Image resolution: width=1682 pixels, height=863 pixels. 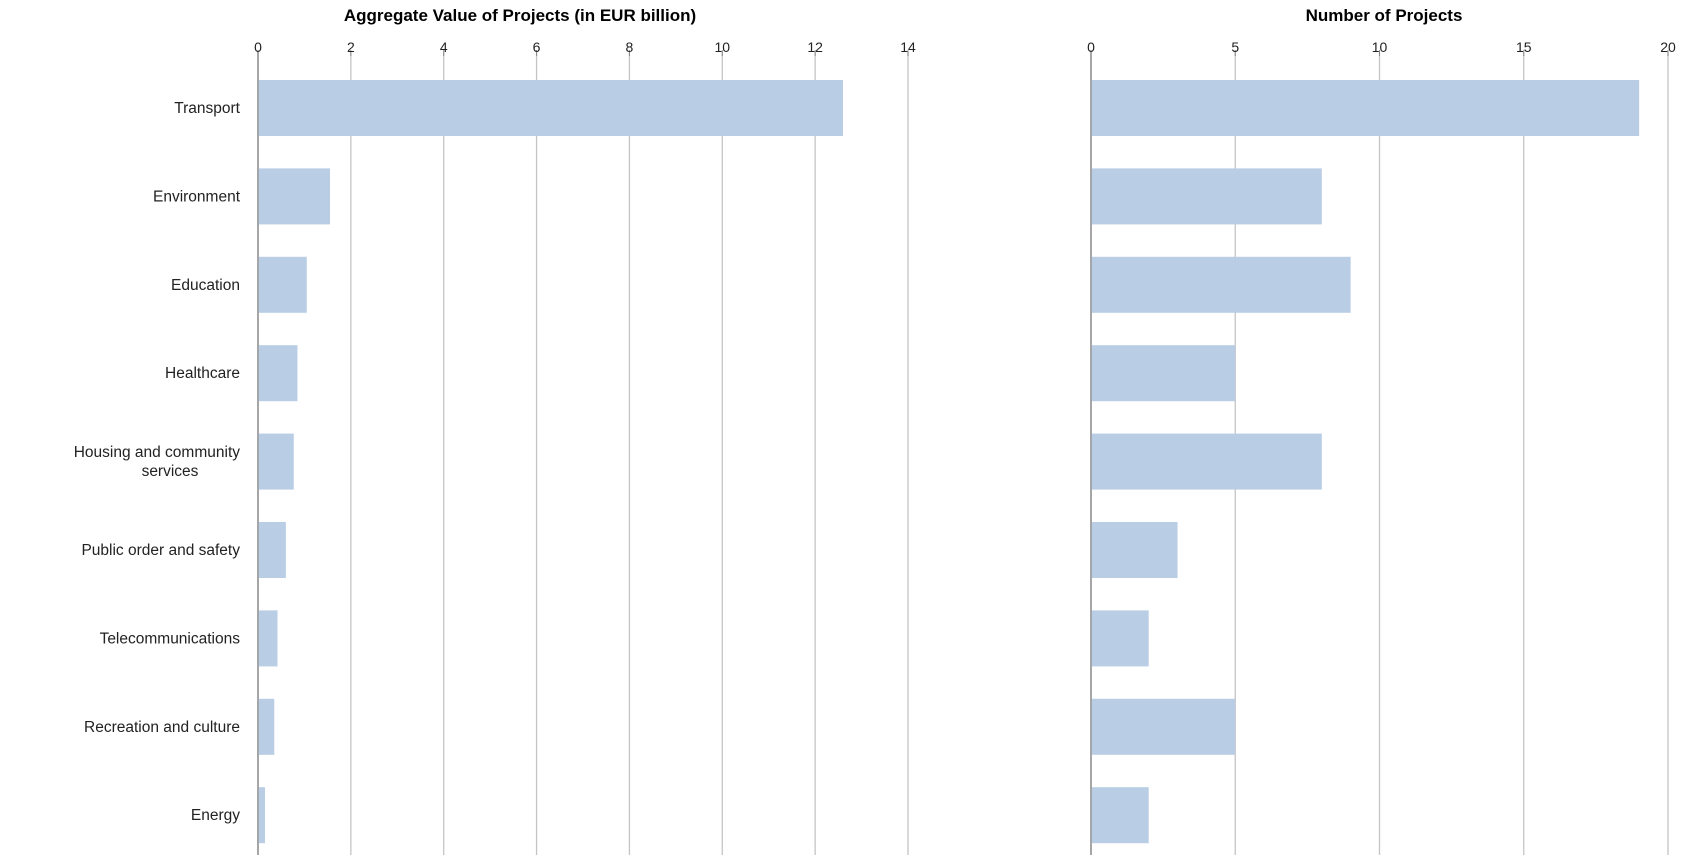 What do you see at coordinates (215, 815) in the screenshot?
I see `category-label: Energy` at bounding box center [215, 815].